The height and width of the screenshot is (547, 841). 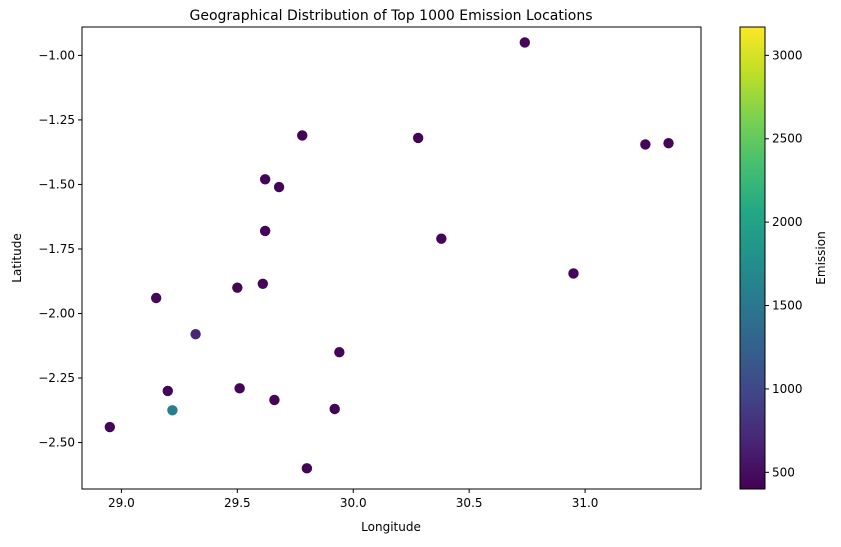 What do you see at coordinates (56, 120) in the screenshot?
I see `y-tick-label: −1.25` at bounding box center [56, 120].